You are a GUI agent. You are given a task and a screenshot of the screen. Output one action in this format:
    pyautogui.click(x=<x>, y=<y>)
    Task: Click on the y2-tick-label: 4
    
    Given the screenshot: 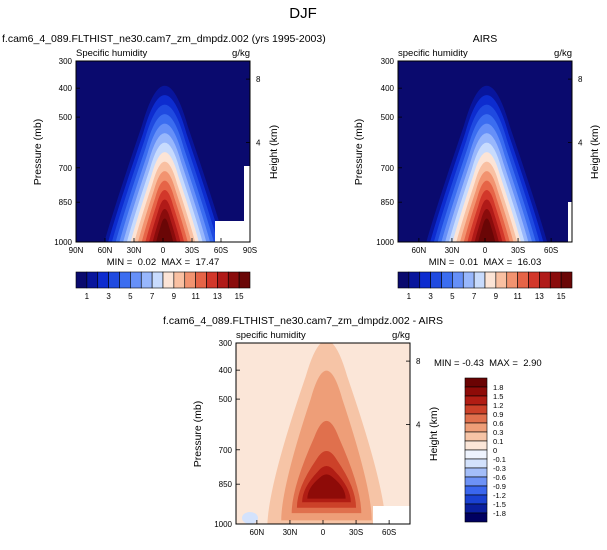 What is the action you would take?
    pyautogui.click(x=418, y=424)
    